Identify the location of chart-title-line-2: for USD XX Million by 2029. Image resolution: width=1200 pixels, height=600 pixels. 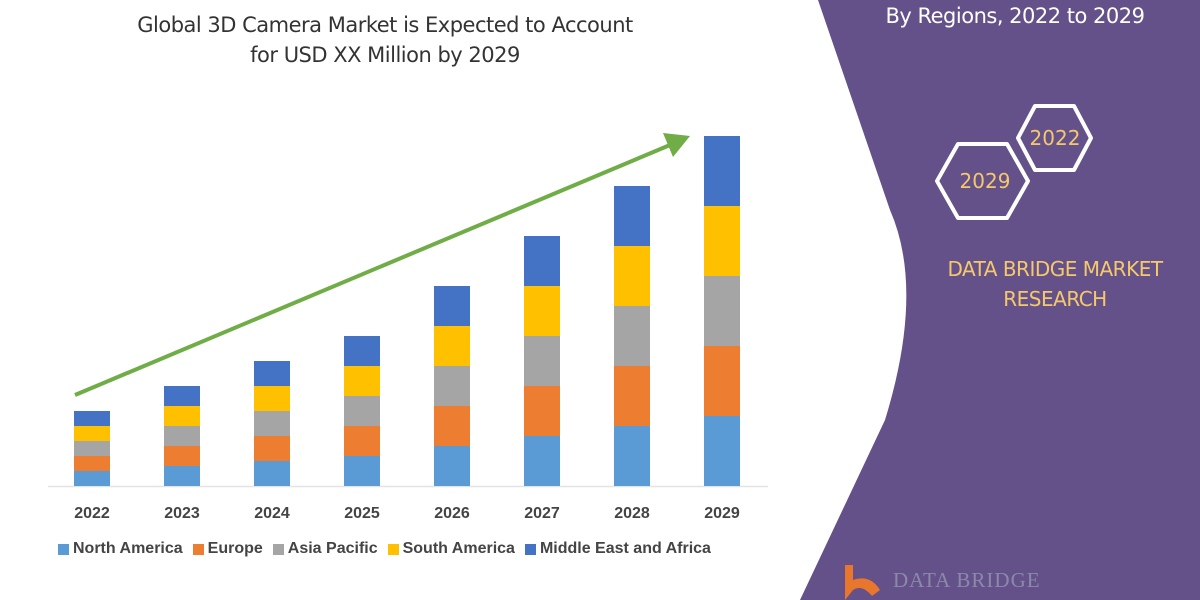
(385, 55).